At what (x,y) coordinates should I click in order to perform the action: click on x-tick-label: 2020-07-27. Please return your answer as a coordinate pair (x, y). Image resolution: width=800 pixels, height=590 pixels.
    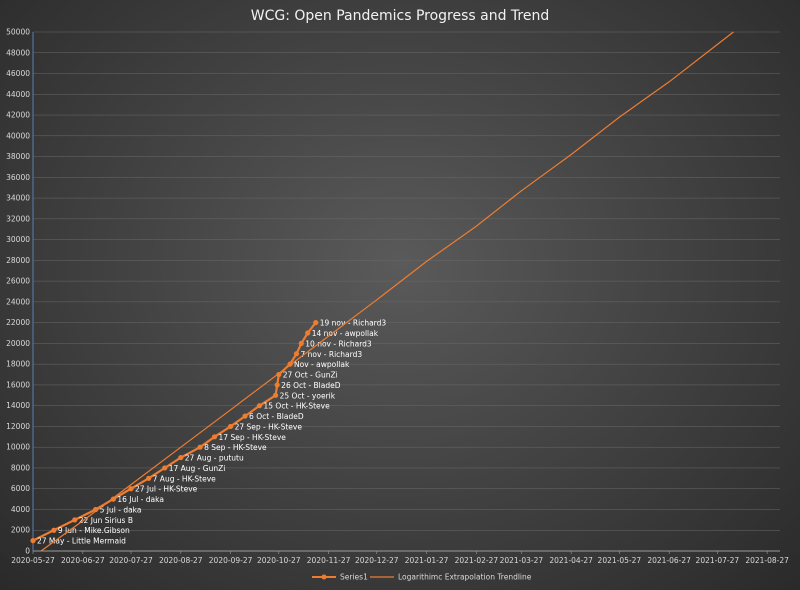
    Looking at the image, I should click on (131, 560).